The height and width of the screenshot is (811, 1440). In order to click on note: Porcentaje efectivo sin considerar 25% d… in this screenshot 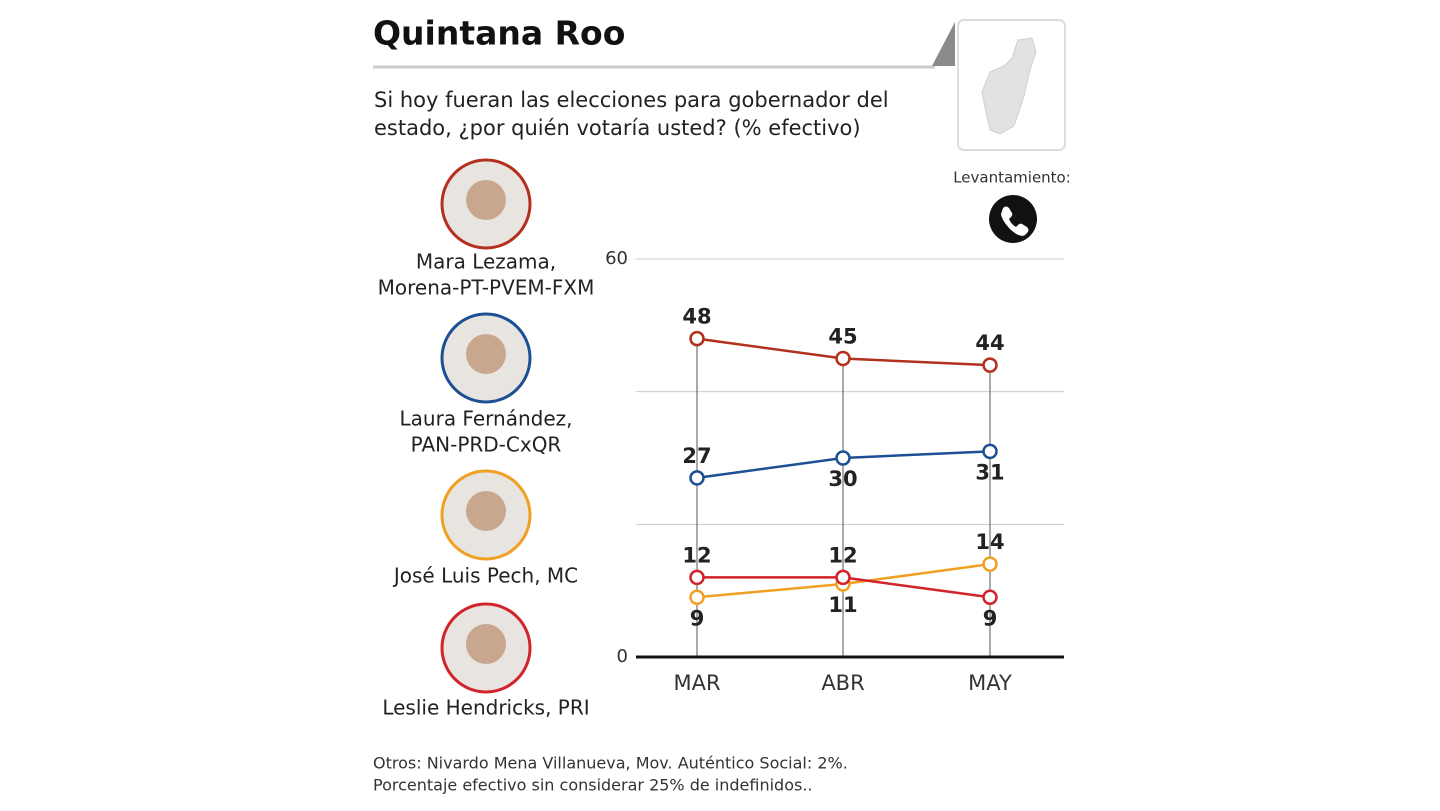, I will do `click(593, 785)`.